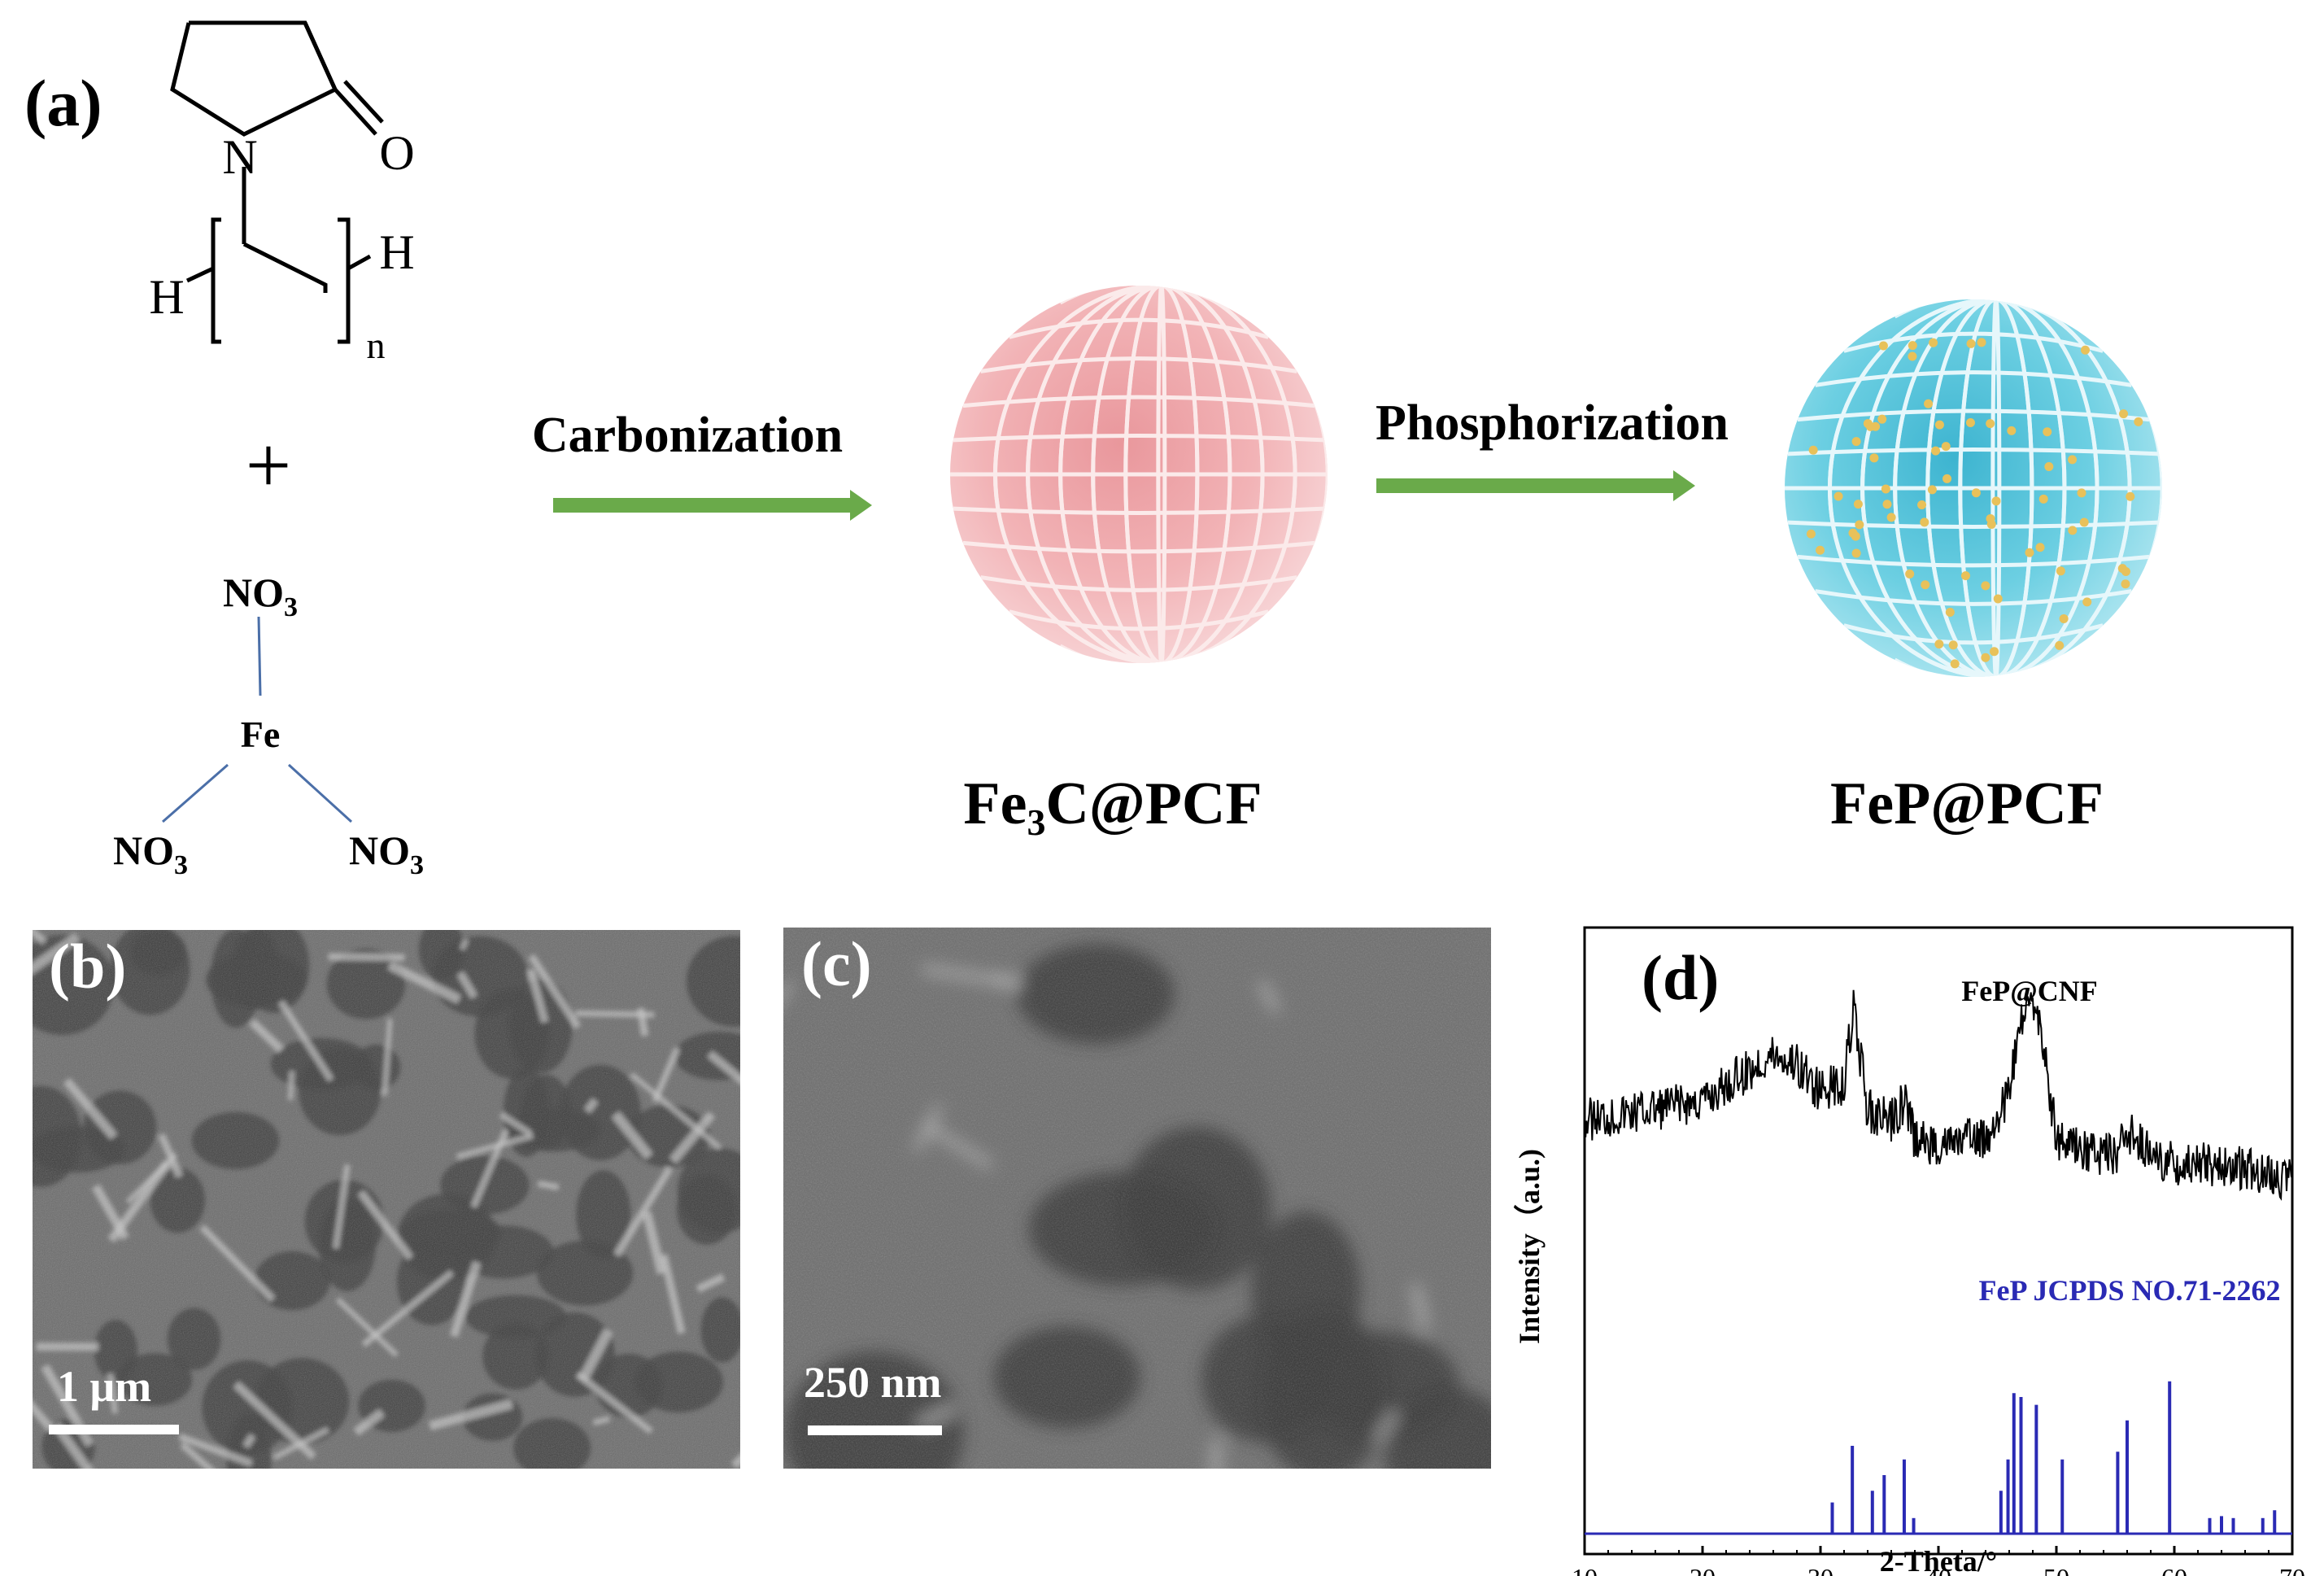  I want to click on panel-b-label: (b), so click(88, 966).